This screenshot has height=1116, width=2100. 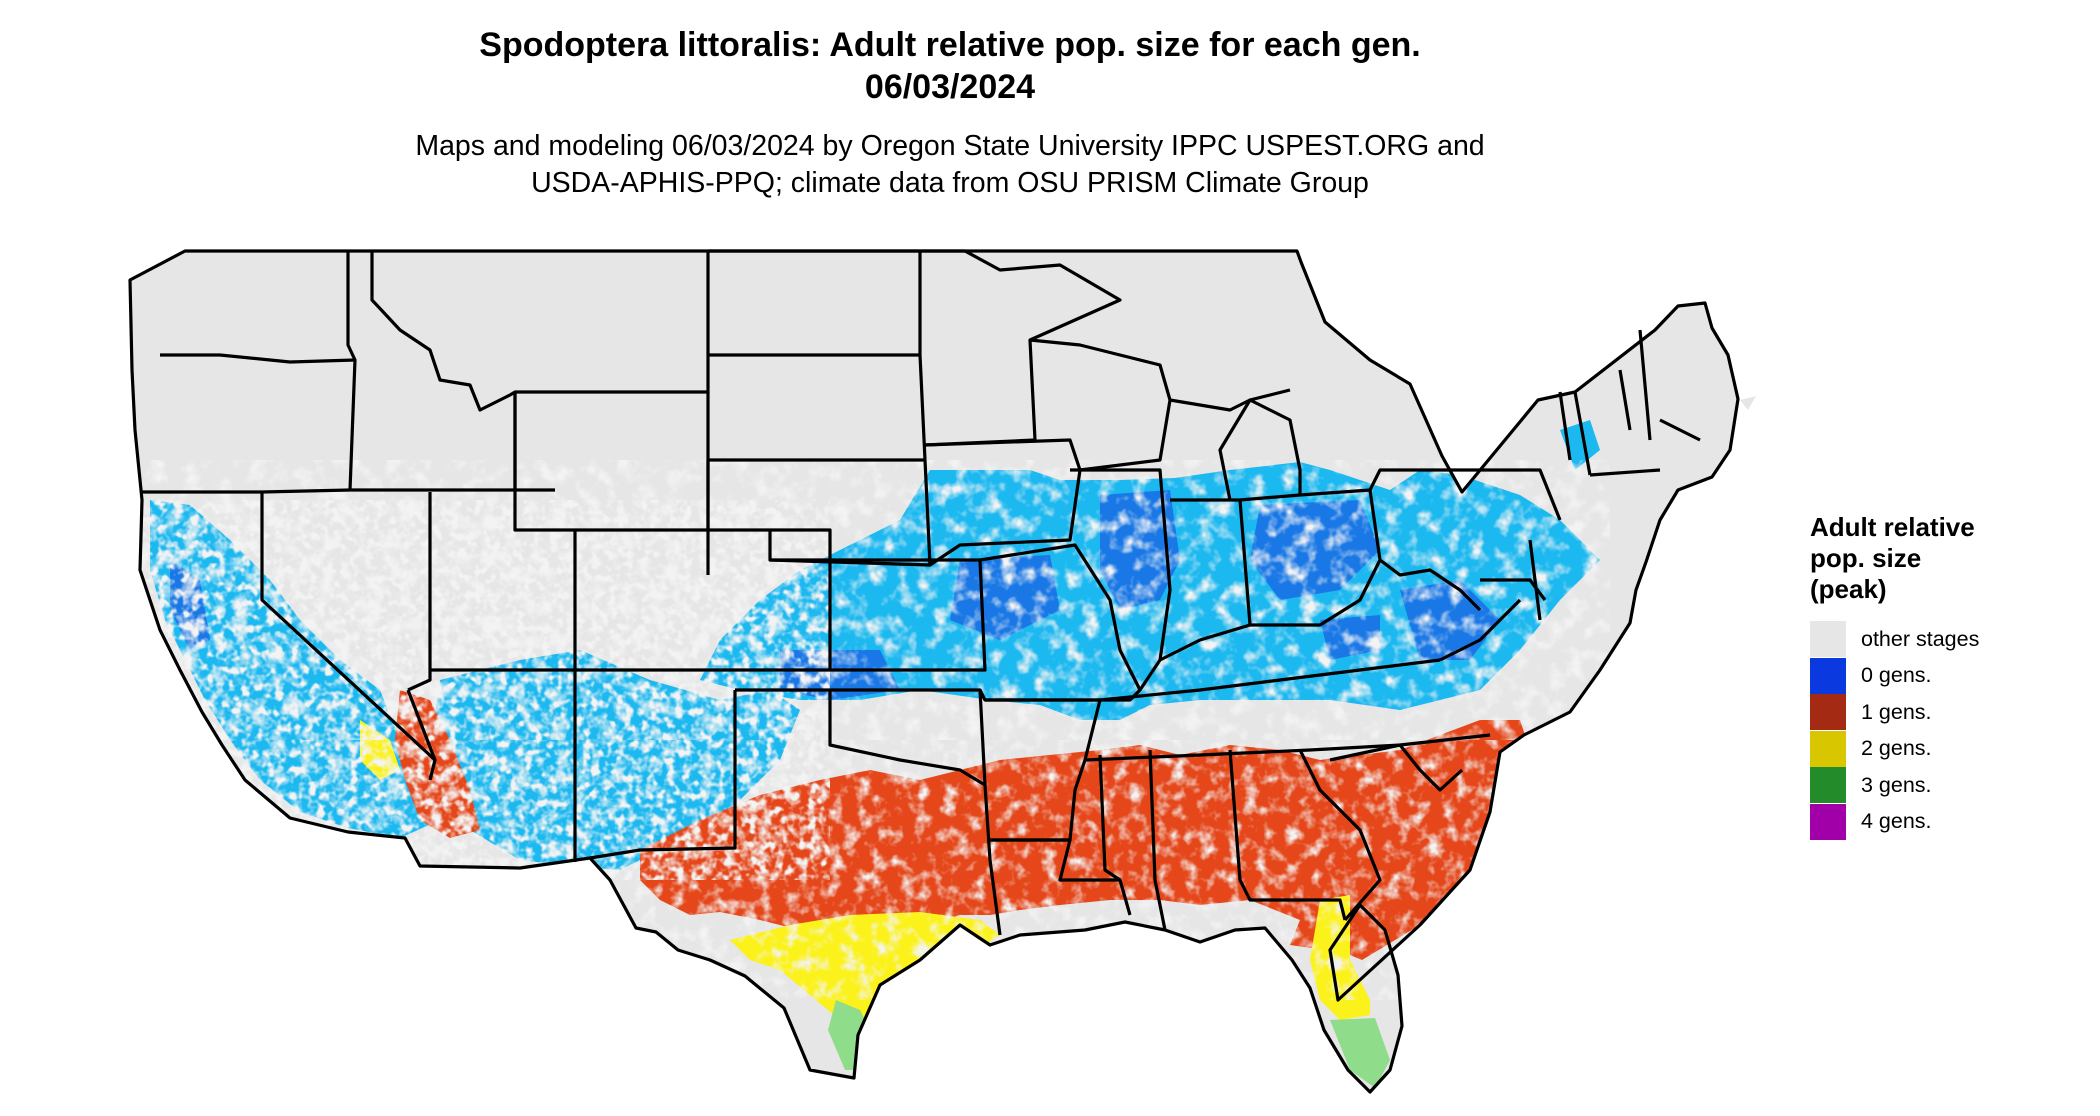 I want to click on legend-item-other-stages: other stages, so click(x=1894, y=639).